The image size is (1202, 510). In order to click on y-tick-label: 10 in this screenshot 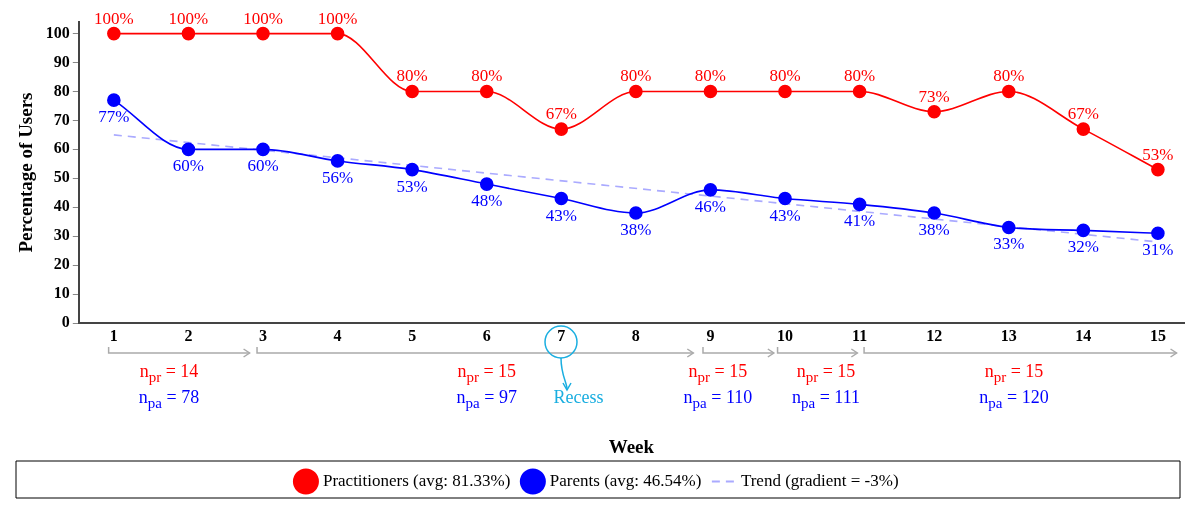, I will do `click(61, 293)`.